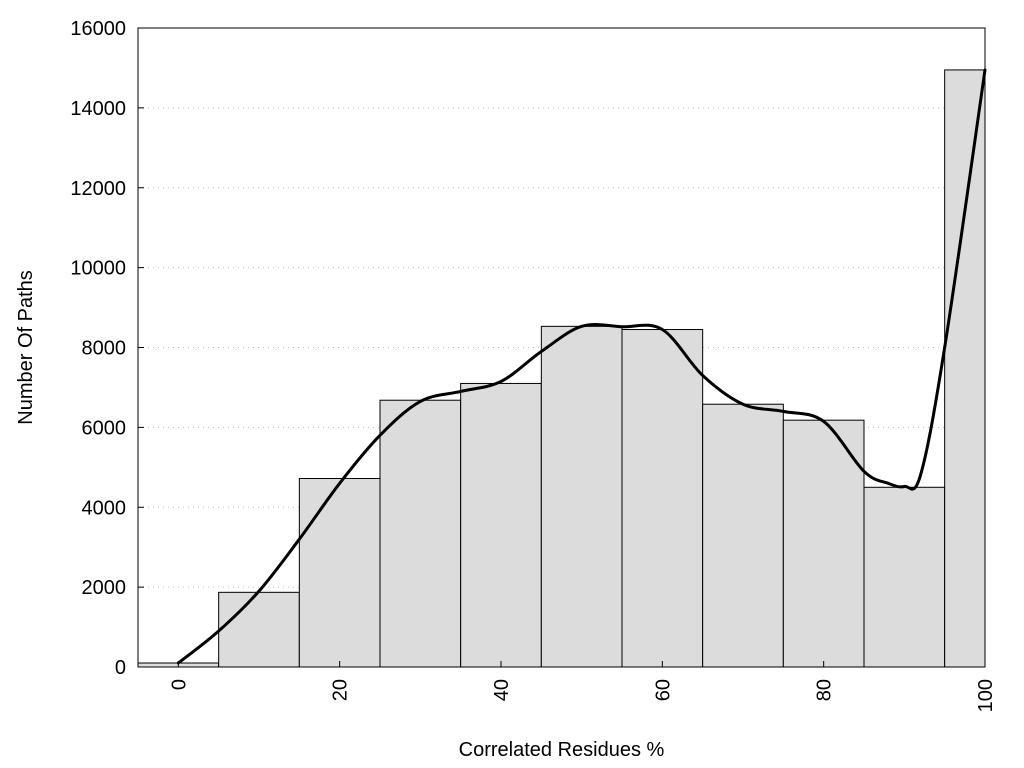  Describe the element at coordinates (341, 690) in the screenshot. I see `x-tick-label: 20` at that location.